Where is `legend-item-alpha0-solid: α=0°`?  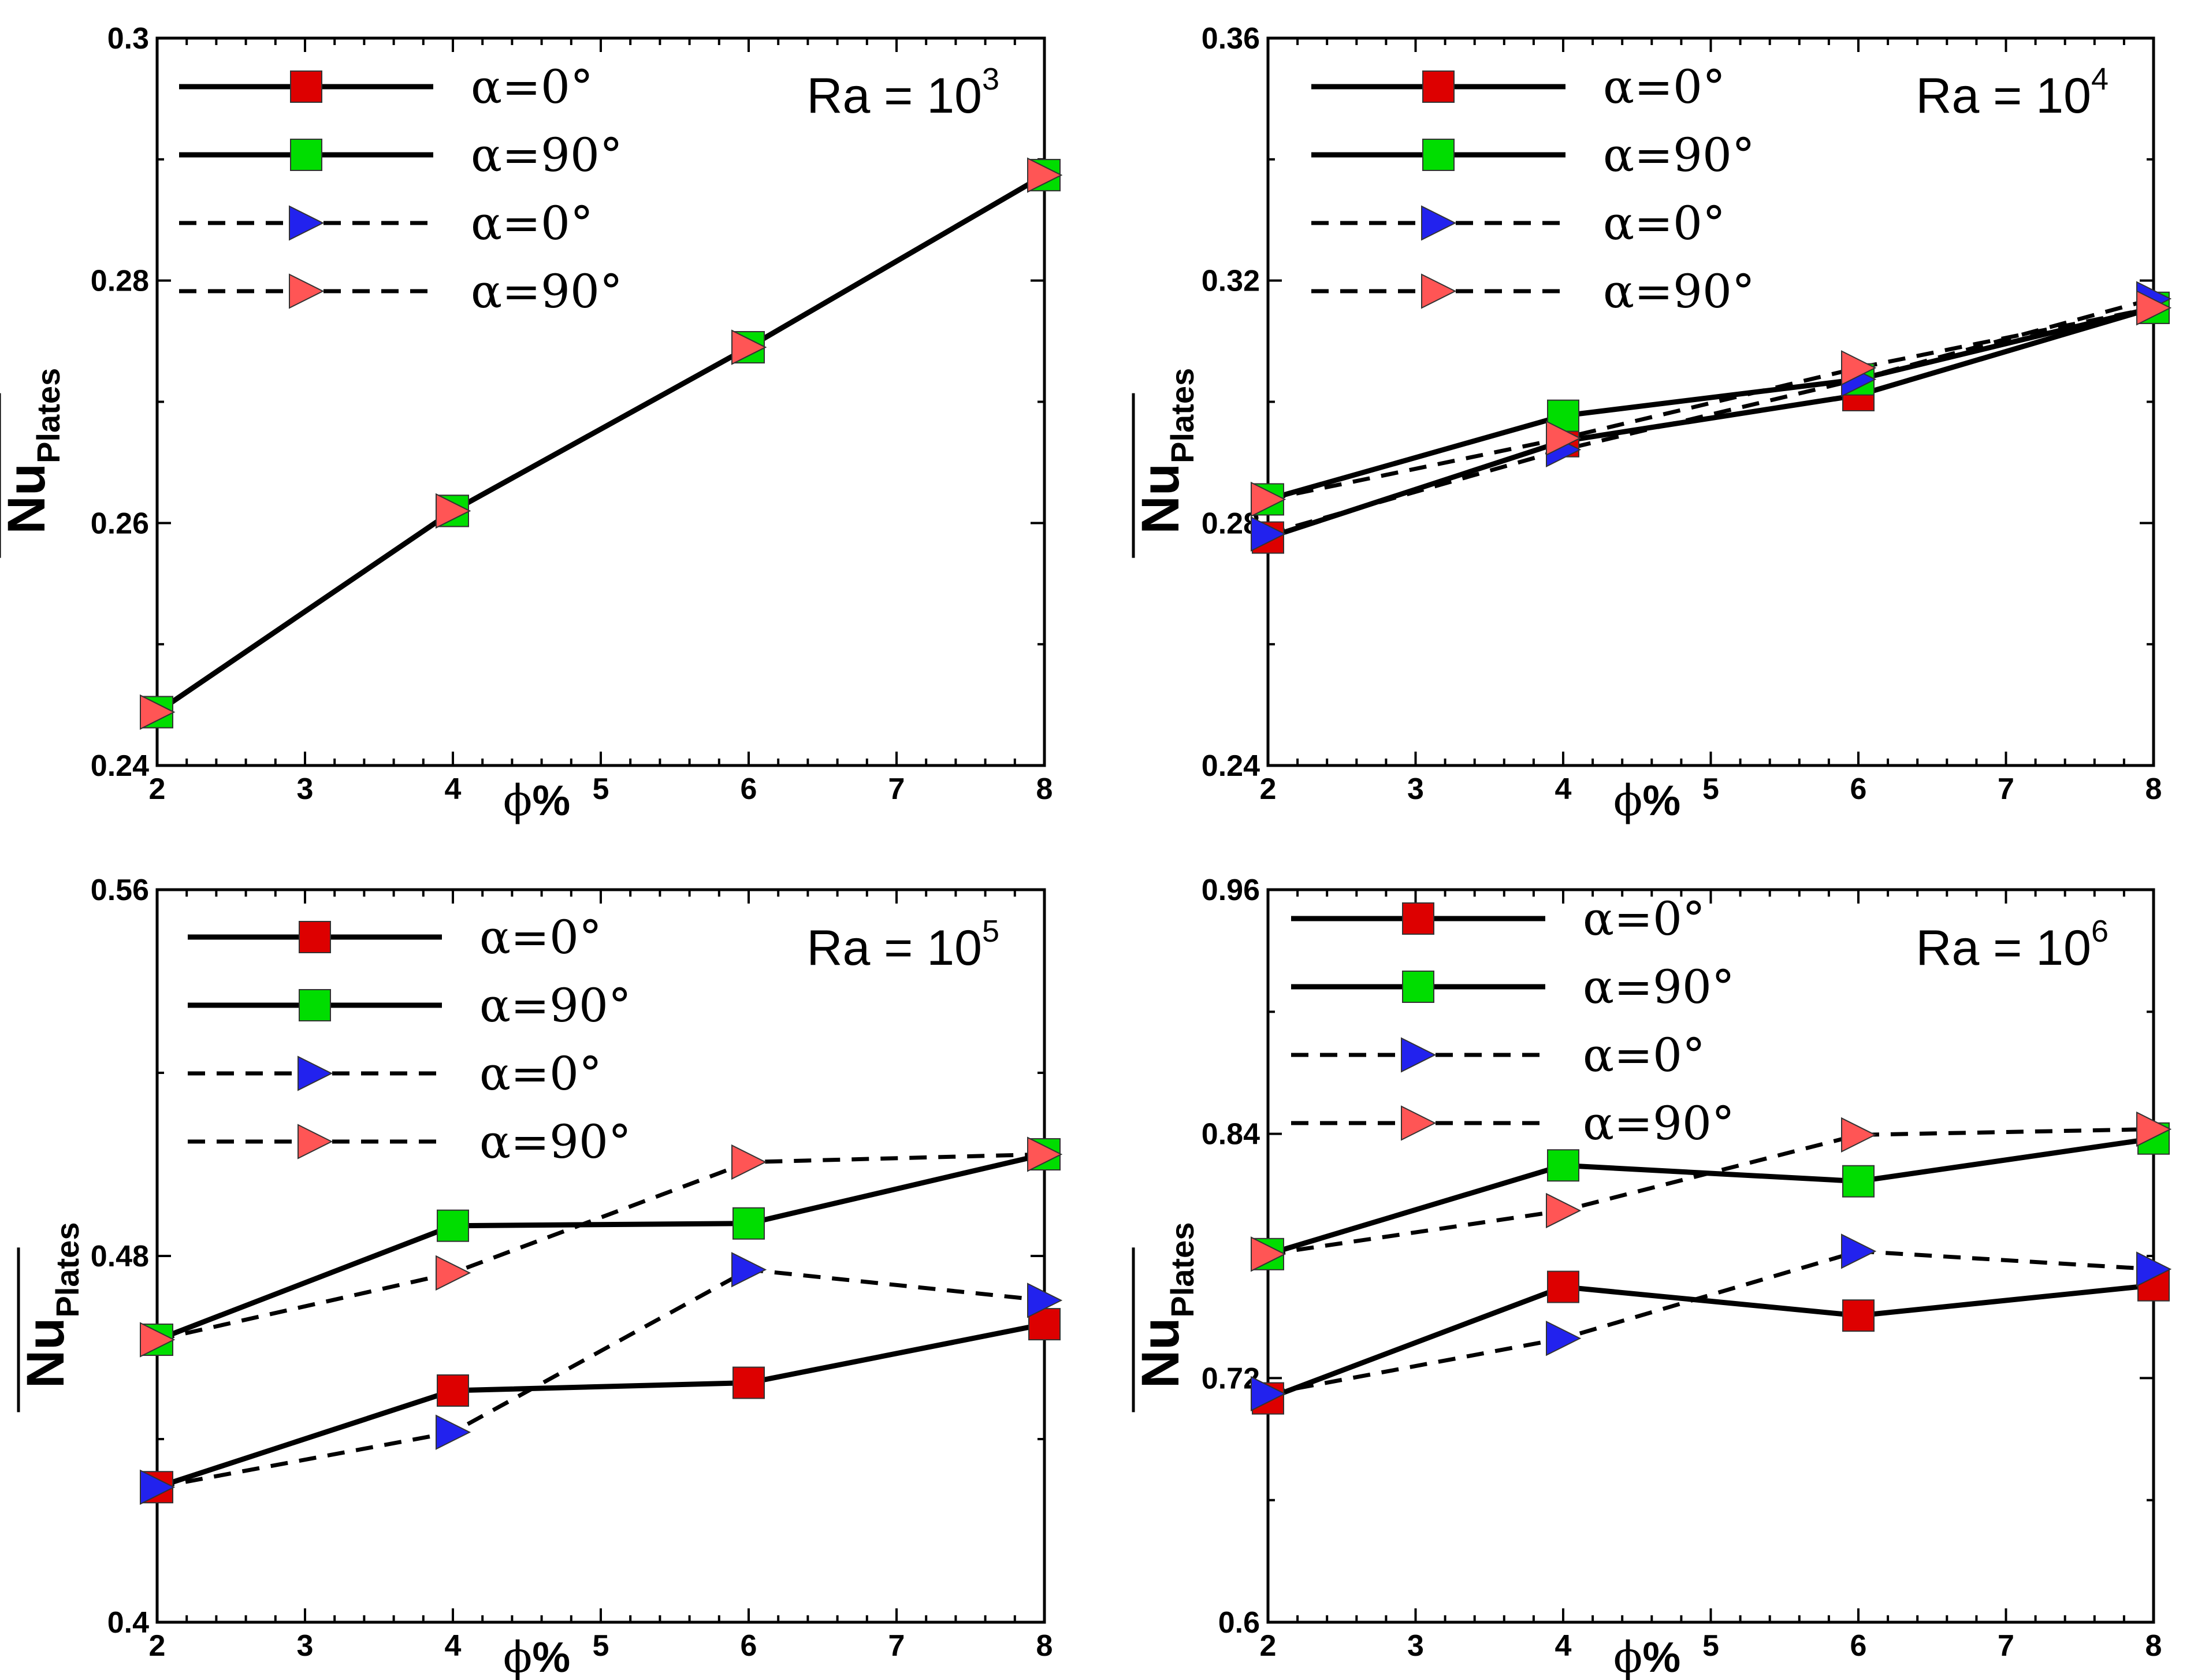
legend-item-alpha0-solid: α=0° is located at coordinates (1498, 919).